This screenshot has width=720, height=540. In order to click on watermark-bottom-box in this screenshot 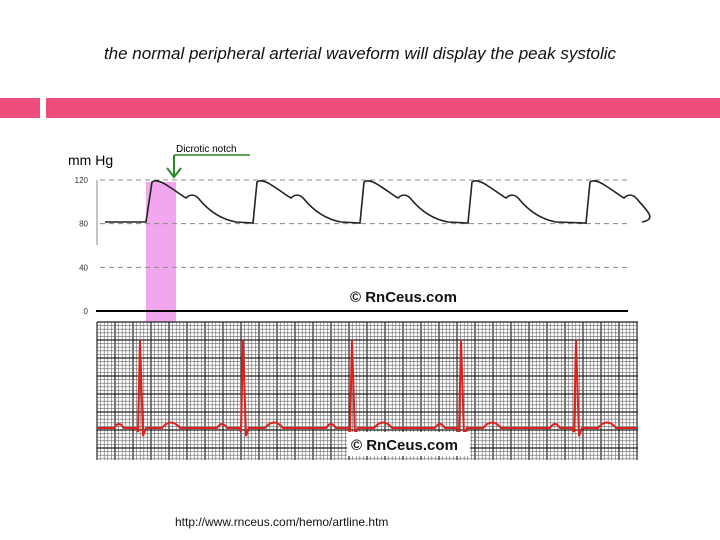, I will do `click(408, 444)`.